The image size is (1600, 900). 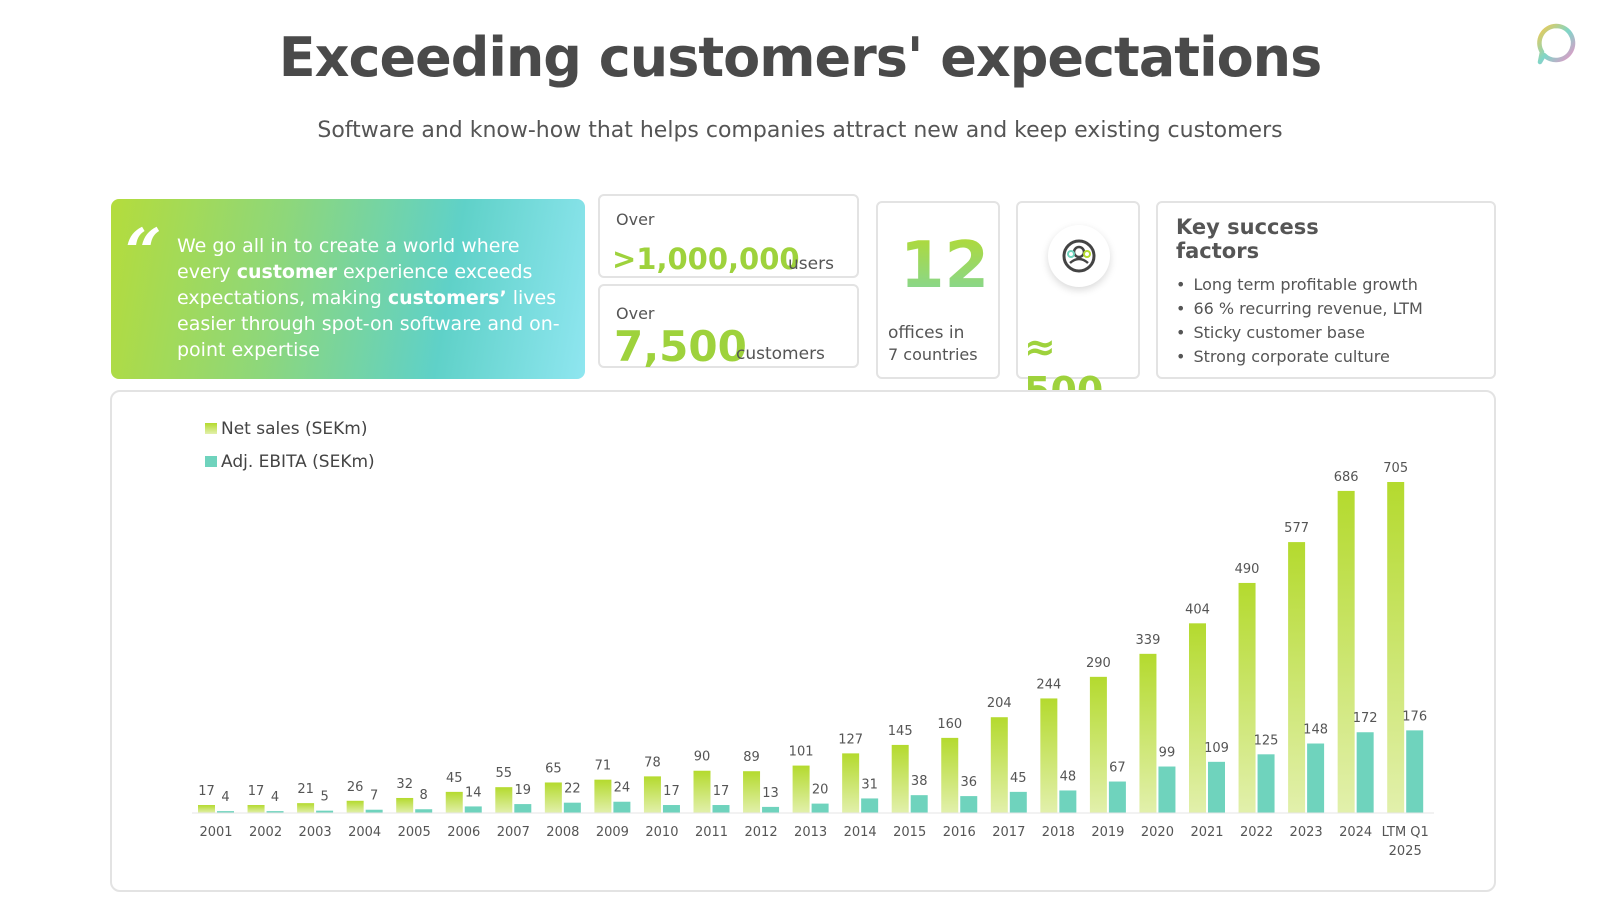 What do you see at coordinates (1157, 832) in the screenshot?
I see `x-tick-label: 2020` at bounding box center [1157, 832].